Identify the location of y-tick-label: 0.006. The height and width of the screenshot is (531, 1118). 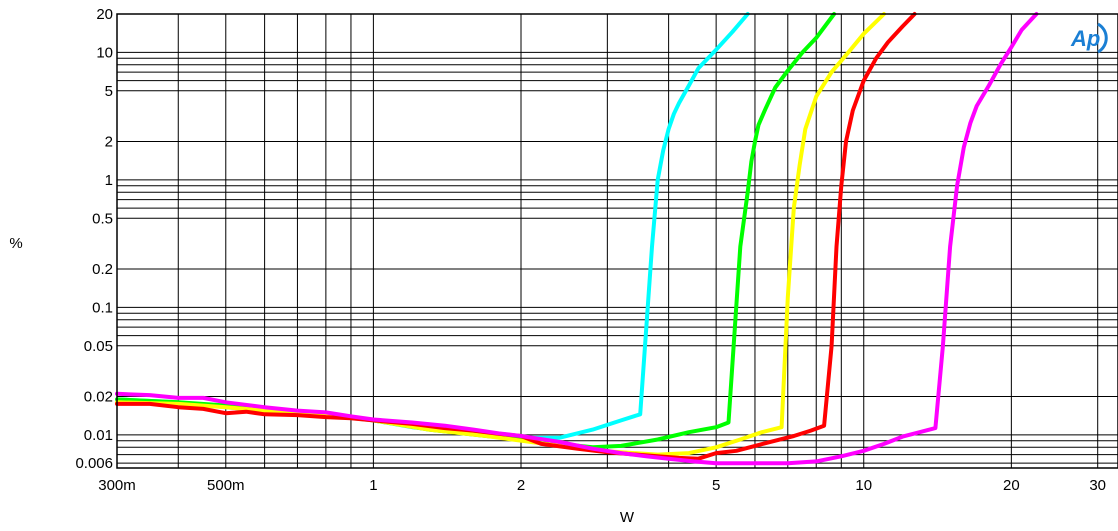
(94, 463).